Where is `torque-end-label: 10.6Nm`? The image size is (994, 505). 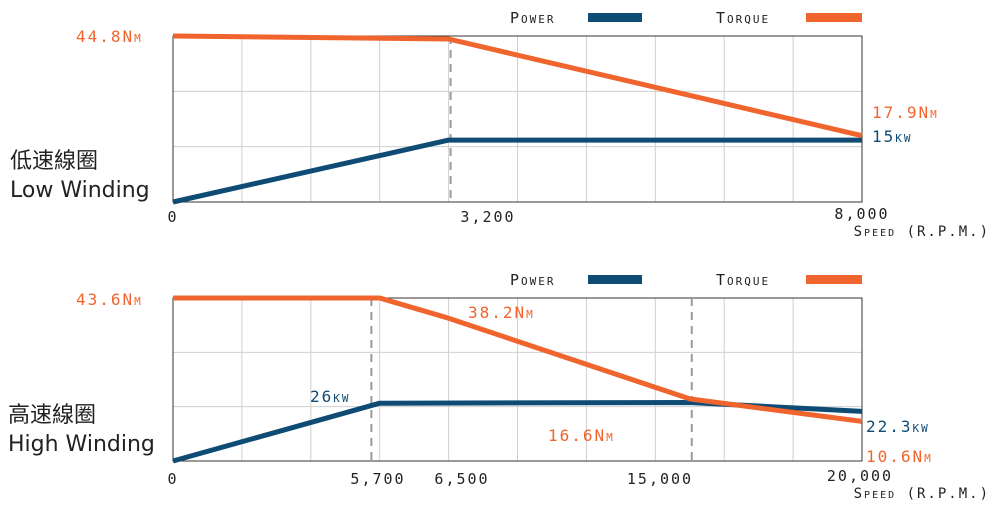
torque-end-label: 10.6Nm is located at coordinates (899, 456).